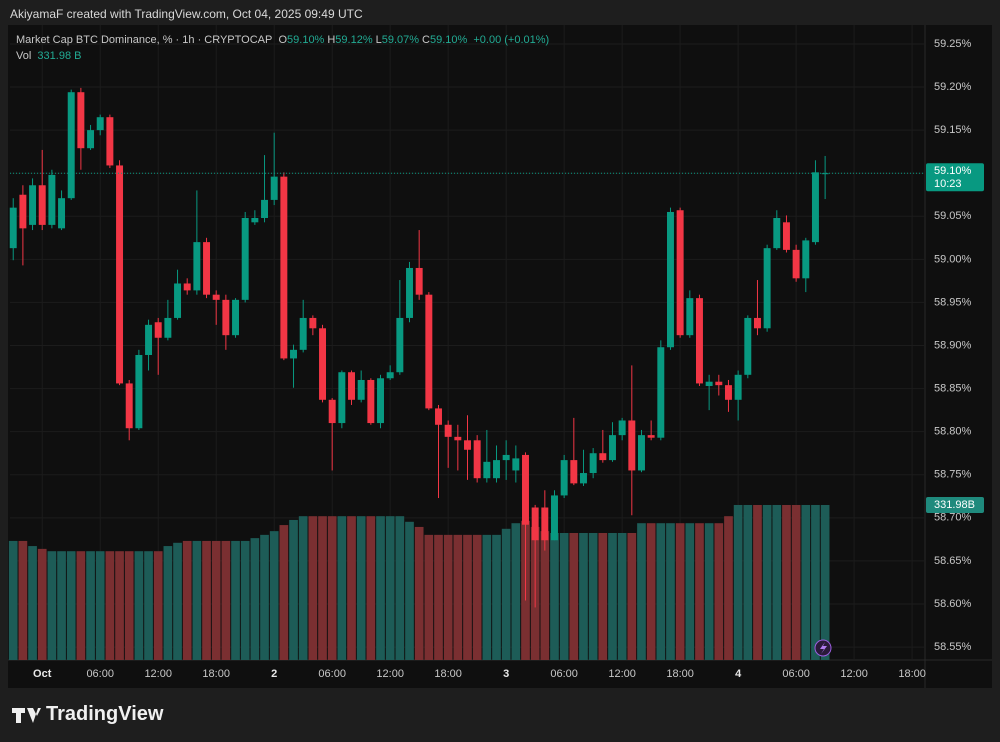 The image size is (1000, 742). I want to click on ohlc-value: 59.10%, so click(306, 40).